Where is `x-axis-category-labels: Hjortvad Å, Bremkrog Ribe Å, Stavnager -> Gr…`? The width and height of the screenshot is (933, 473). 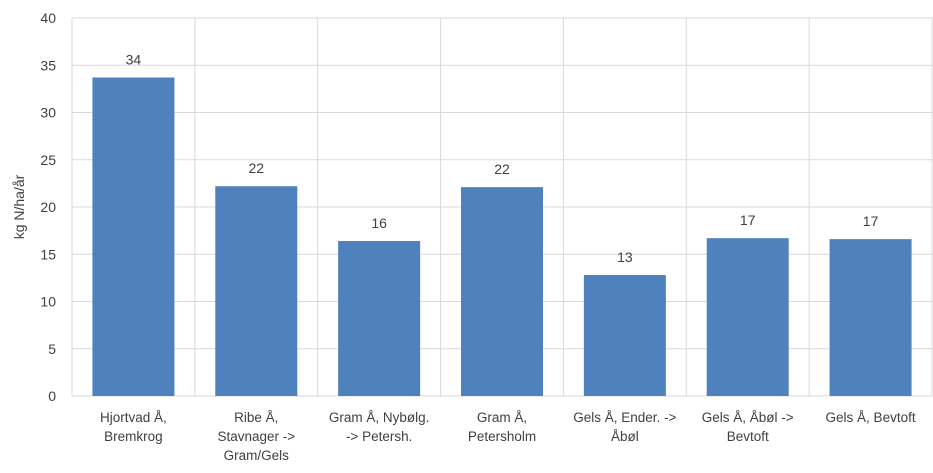
x-axis-category-labels: Hjortvad Å, Bremkrog Ribe Å, Stavnager -> Gr… is located at coordinates (508, 436).